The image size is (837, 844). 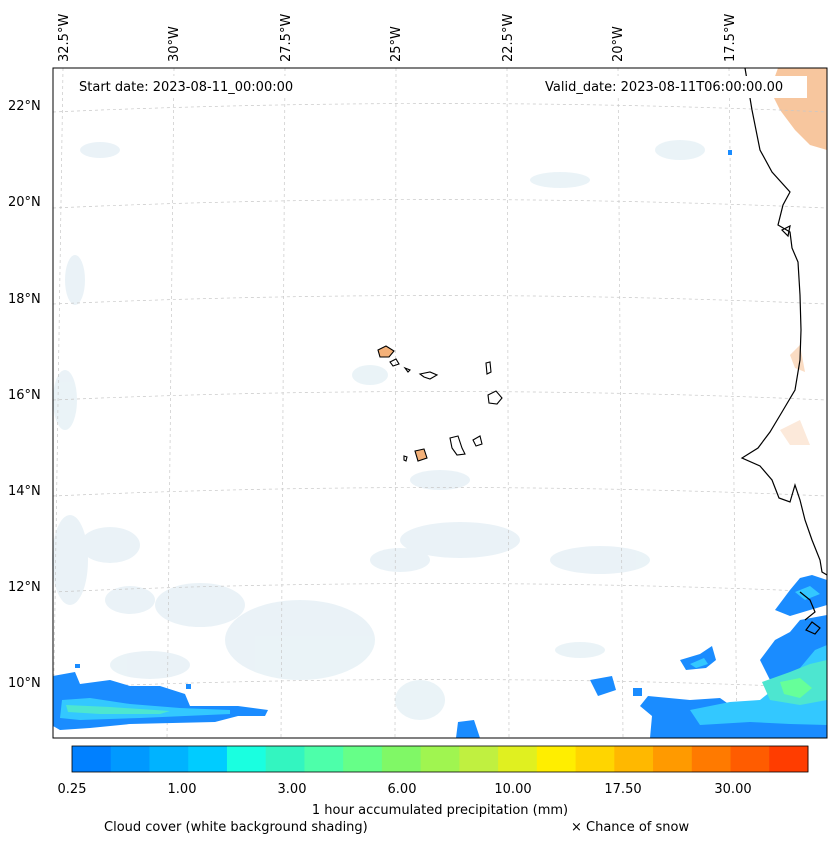 What do you see at coordinates (758, 685) in the screenshot?
I see `precip-area-southeast-core` at bounding box center [758, 685].